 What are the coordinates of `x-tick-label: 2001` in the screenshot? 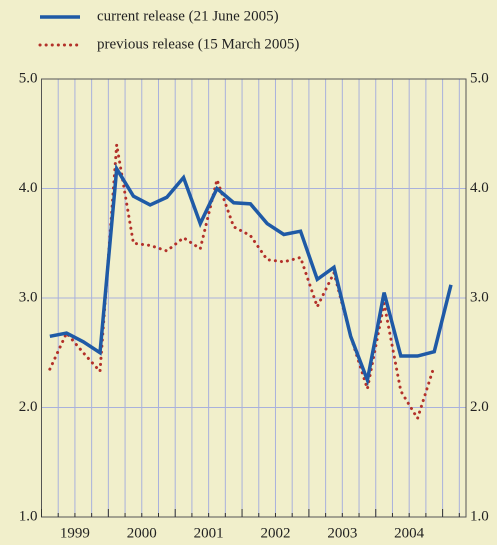 It's located at (209, 533).